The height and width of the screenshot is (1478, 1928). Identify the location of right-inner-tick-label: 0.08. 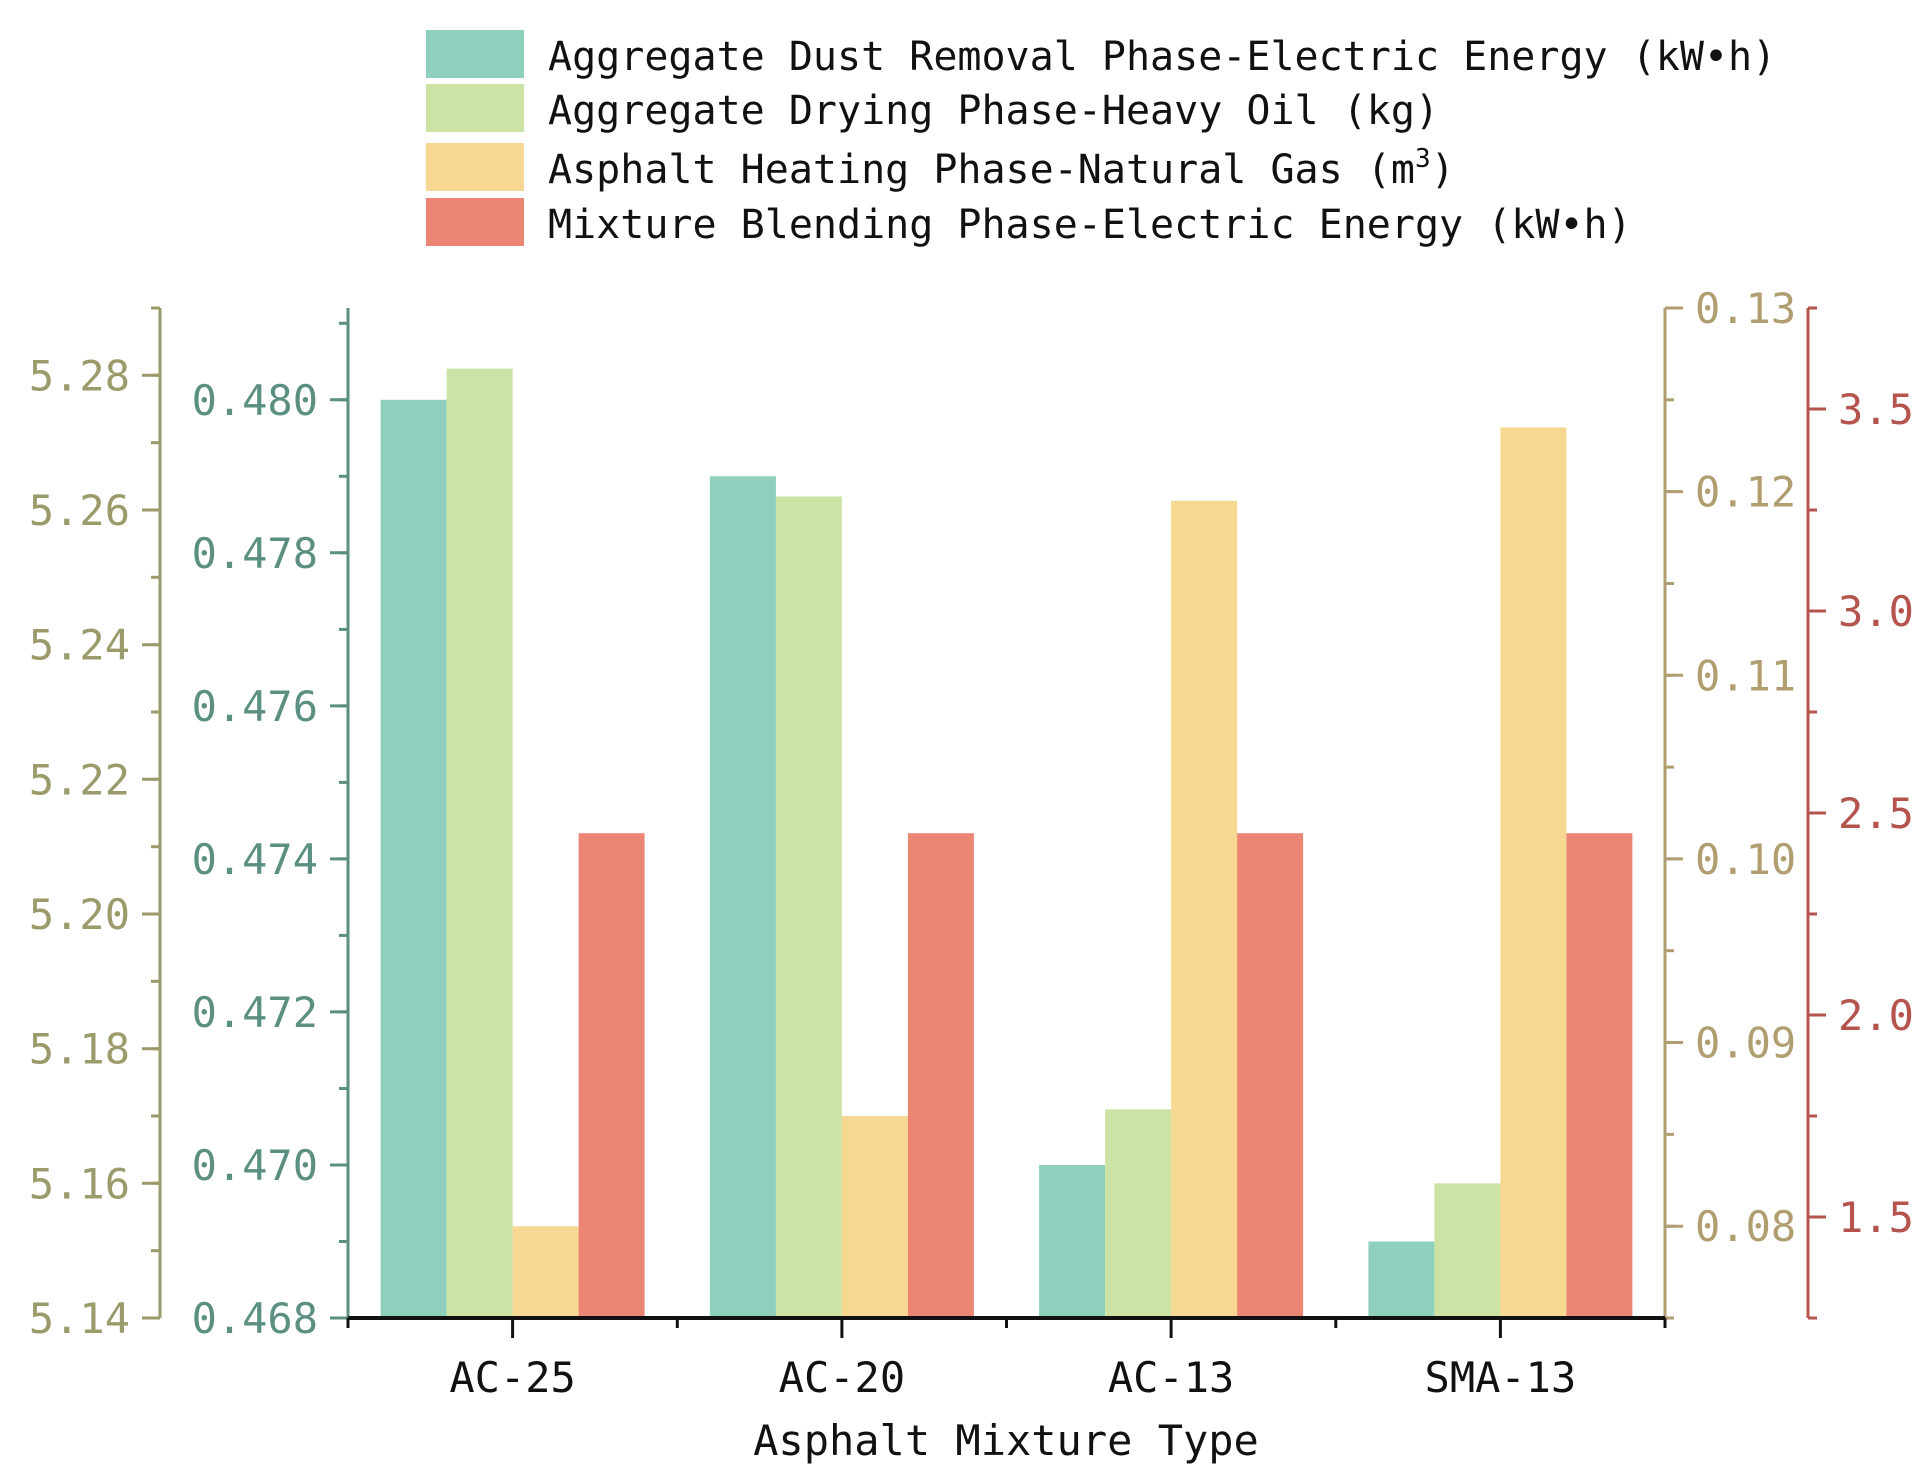
(1745, 1226).